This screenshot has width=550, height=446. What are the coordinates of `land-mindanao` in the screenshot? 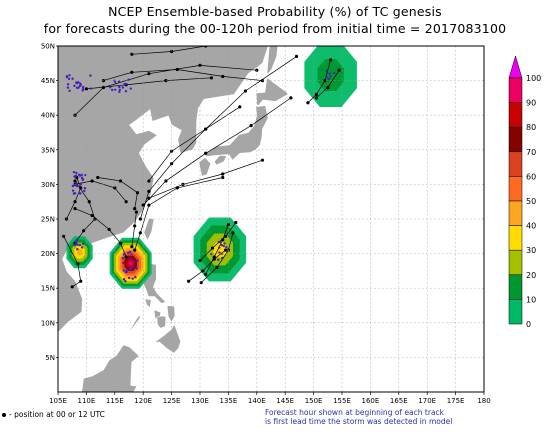 It's located at (167, 338).